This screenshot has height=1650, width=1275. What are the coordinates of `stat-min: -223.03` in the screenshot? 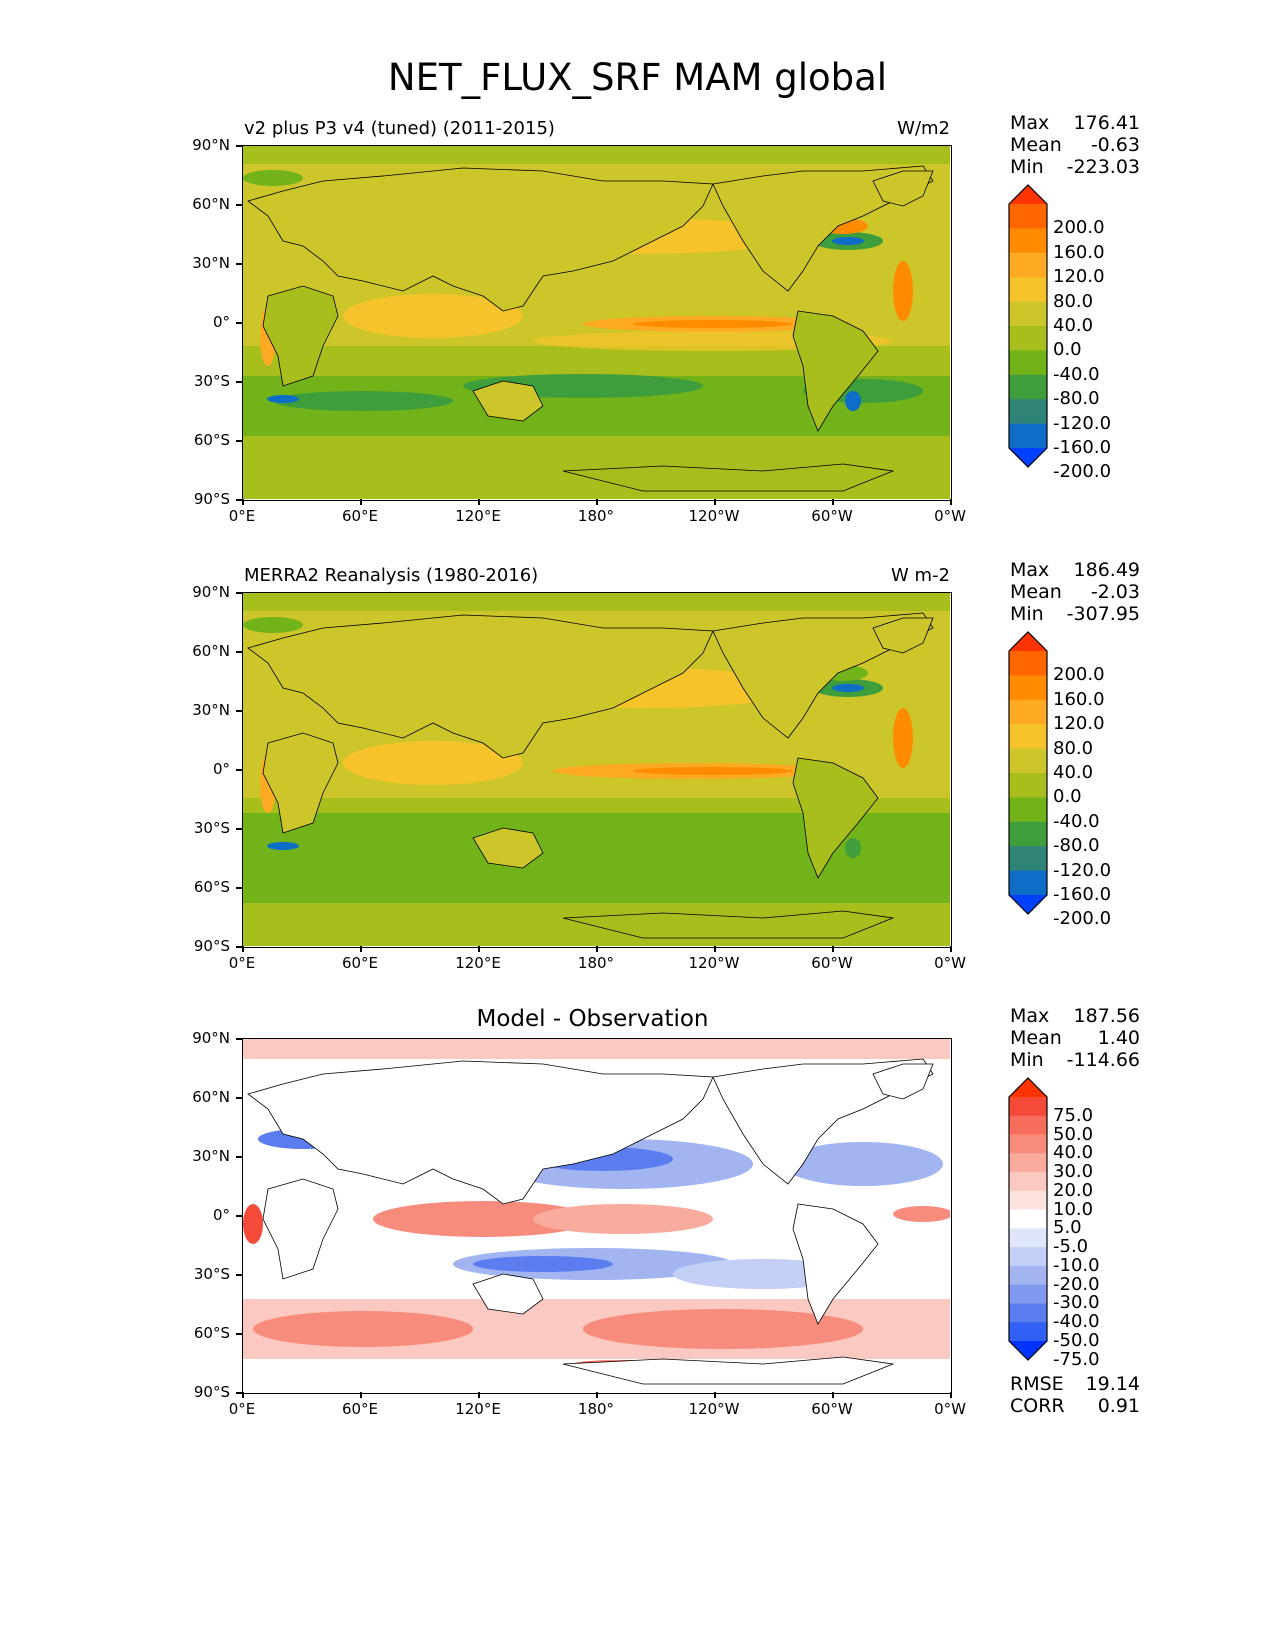 It's located at (1103, 167).